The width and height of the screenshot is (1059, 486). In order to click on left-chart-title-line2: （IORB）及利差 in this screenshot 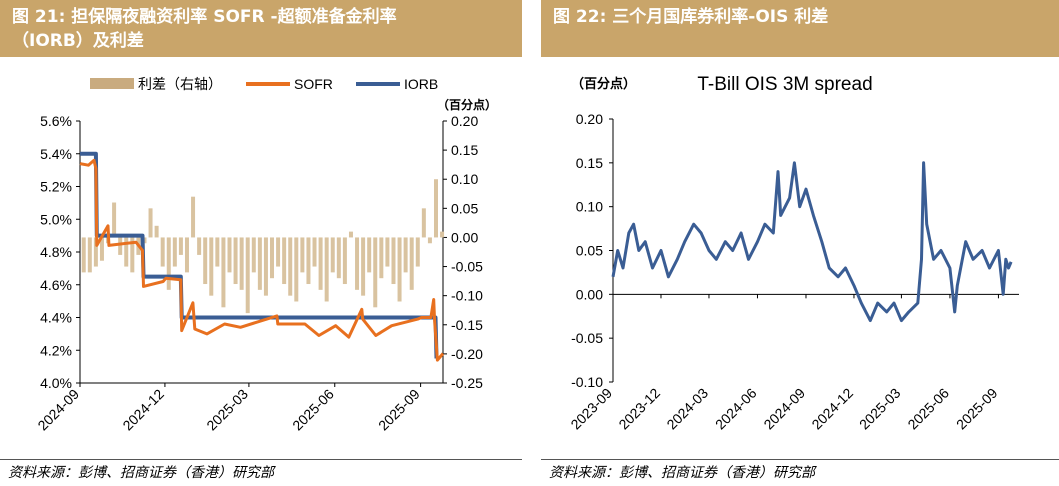, I will do `click(78, 41)`.